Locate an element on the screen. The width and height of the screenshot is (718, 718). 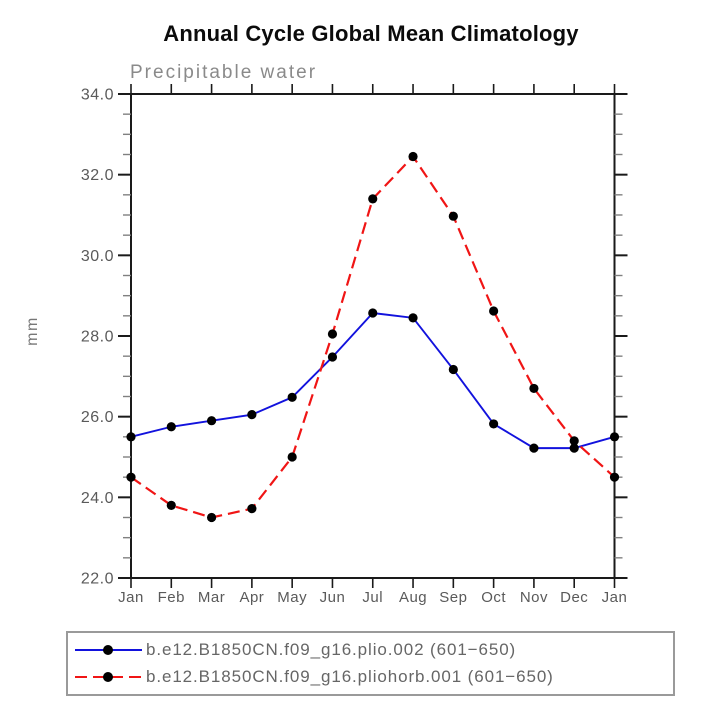
x-axis-tick-label: Nov is located at coordinates (534, 597).